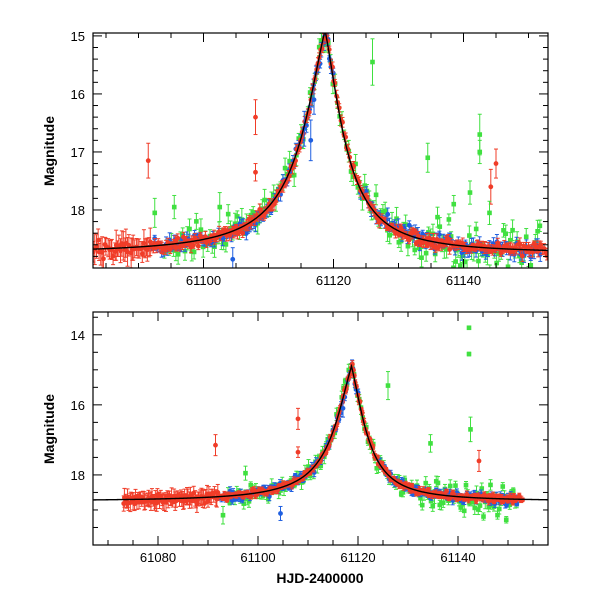  I want to click on top-x-tick-label: 61100, so click(203, 280).